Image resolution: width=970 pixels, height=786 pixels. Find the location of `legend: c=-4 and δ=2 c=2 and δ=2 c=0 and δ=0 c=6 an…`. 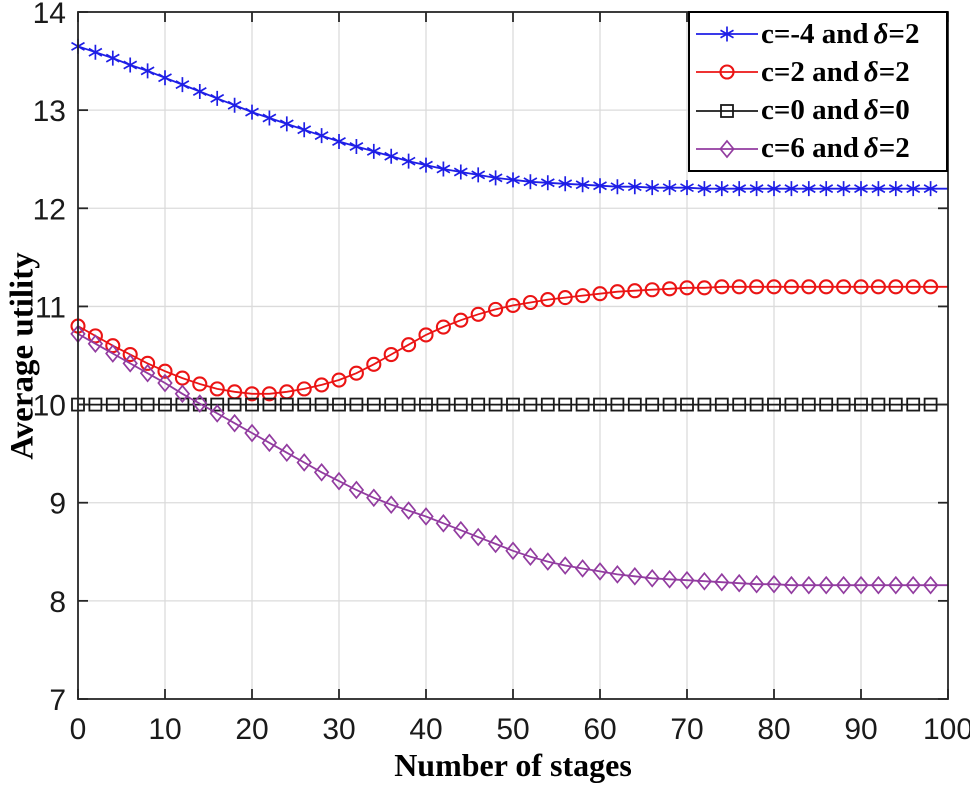

legend: c=-4 and δ=2 c=2 and δ=2 c=0 and δ=0 c=6 an… is located at coordinates (818, 91).